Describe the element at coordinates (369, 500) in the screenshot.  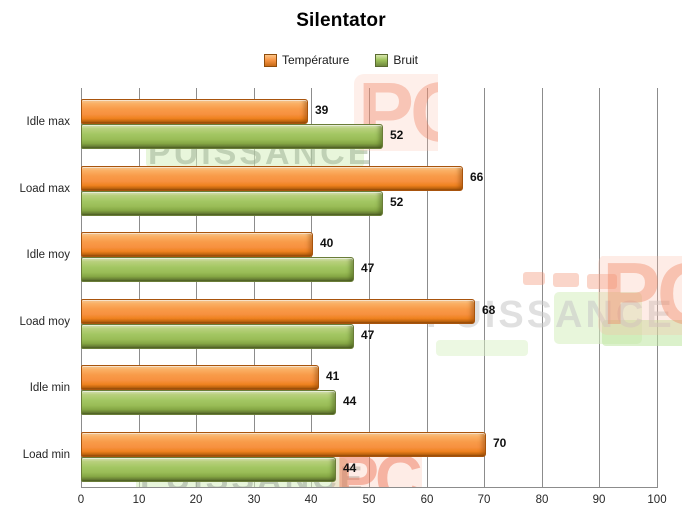
I see `x-axis-tick-label: 50` at that location.